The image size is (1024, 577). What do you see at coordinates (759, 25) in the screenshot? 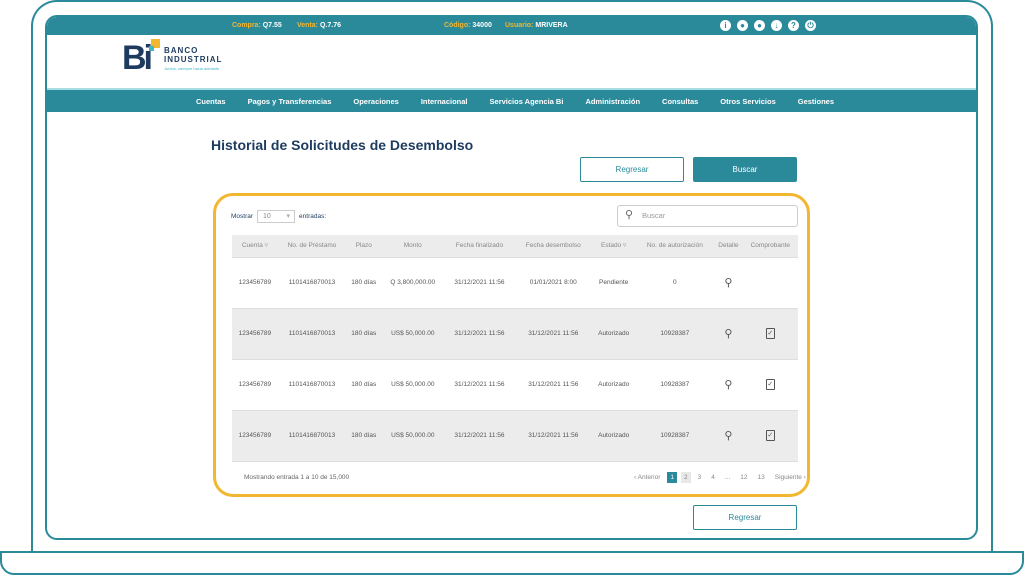
I see `location-icon: ●` at bounding box center [759, 25].